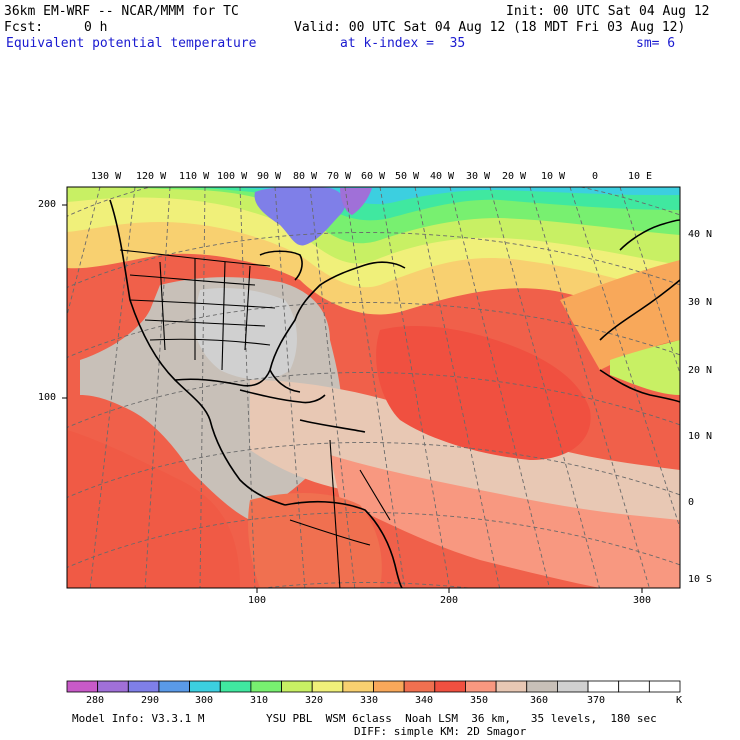  I want to click on forecast-hour: 0 h, so click(96, 27).